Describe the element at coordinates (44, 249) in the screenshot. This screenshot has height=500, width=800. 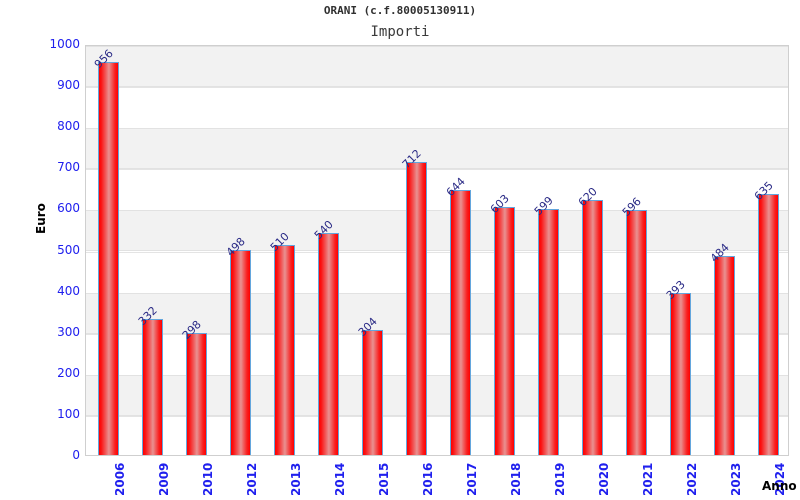
I see `y-axis-ticks: 1000 900 800 700 600 500 400 300 200 100 0` at that location.